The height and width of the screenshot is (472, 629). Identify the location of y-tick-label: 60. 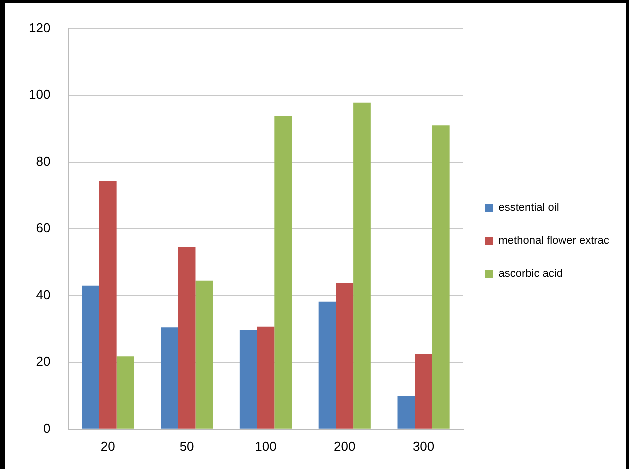
(43, 228).